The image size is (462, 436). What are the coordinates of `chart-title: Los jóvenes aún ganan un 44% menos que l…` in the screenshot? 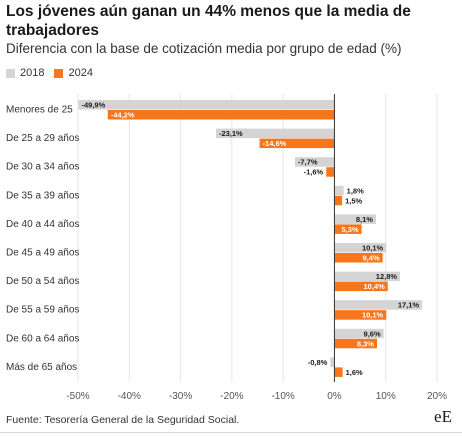 It's located at (208, 21).